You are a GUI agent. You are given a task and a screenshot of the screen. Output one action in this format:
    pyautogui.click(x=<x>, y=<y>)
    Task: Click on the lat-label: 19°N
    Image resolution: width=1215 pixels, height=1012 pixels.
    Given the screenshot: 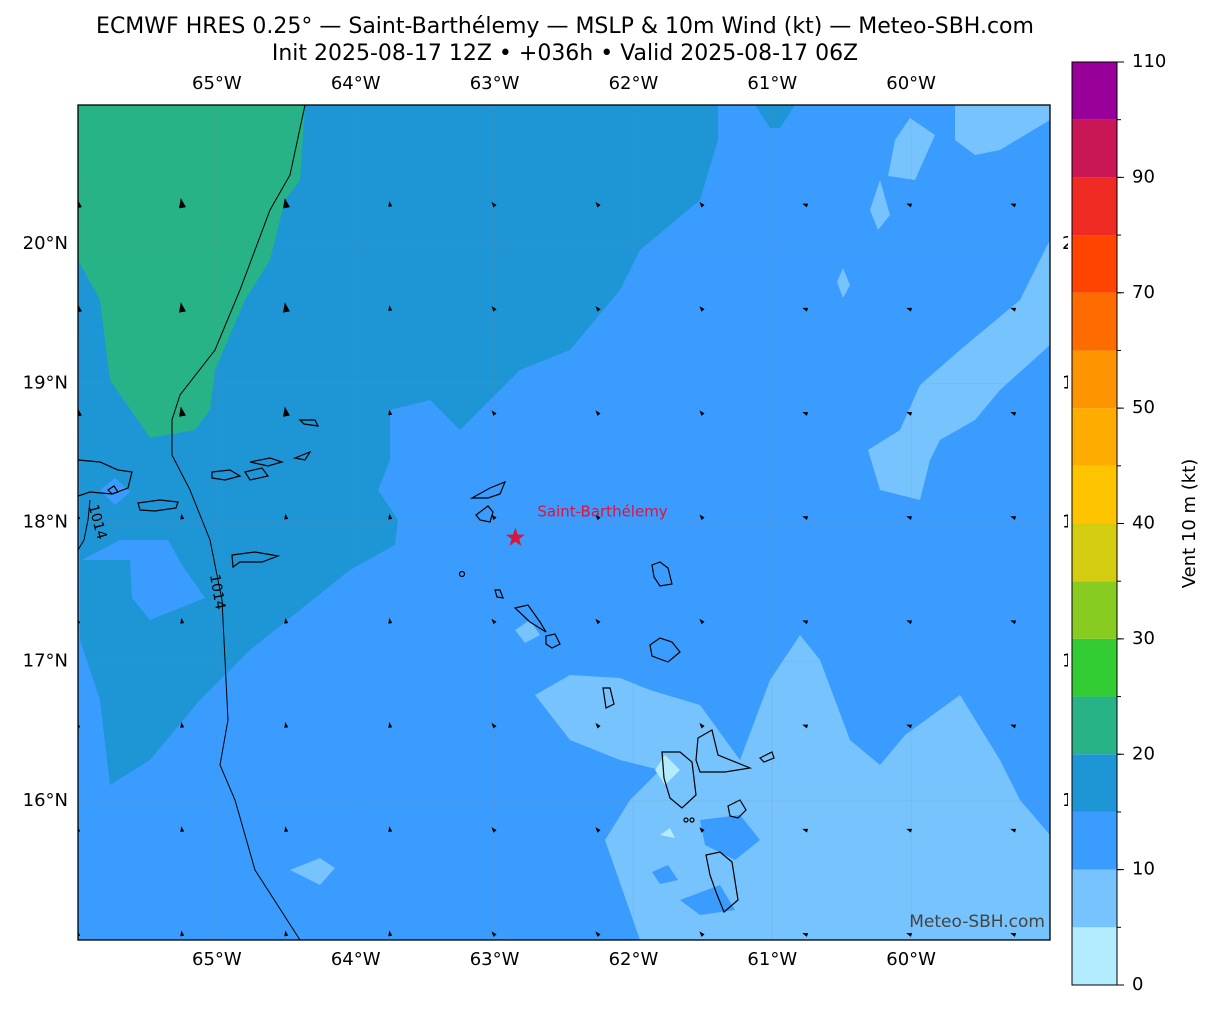 What is the action you would take?
    pyautogui.click(x=45, y=382)
    